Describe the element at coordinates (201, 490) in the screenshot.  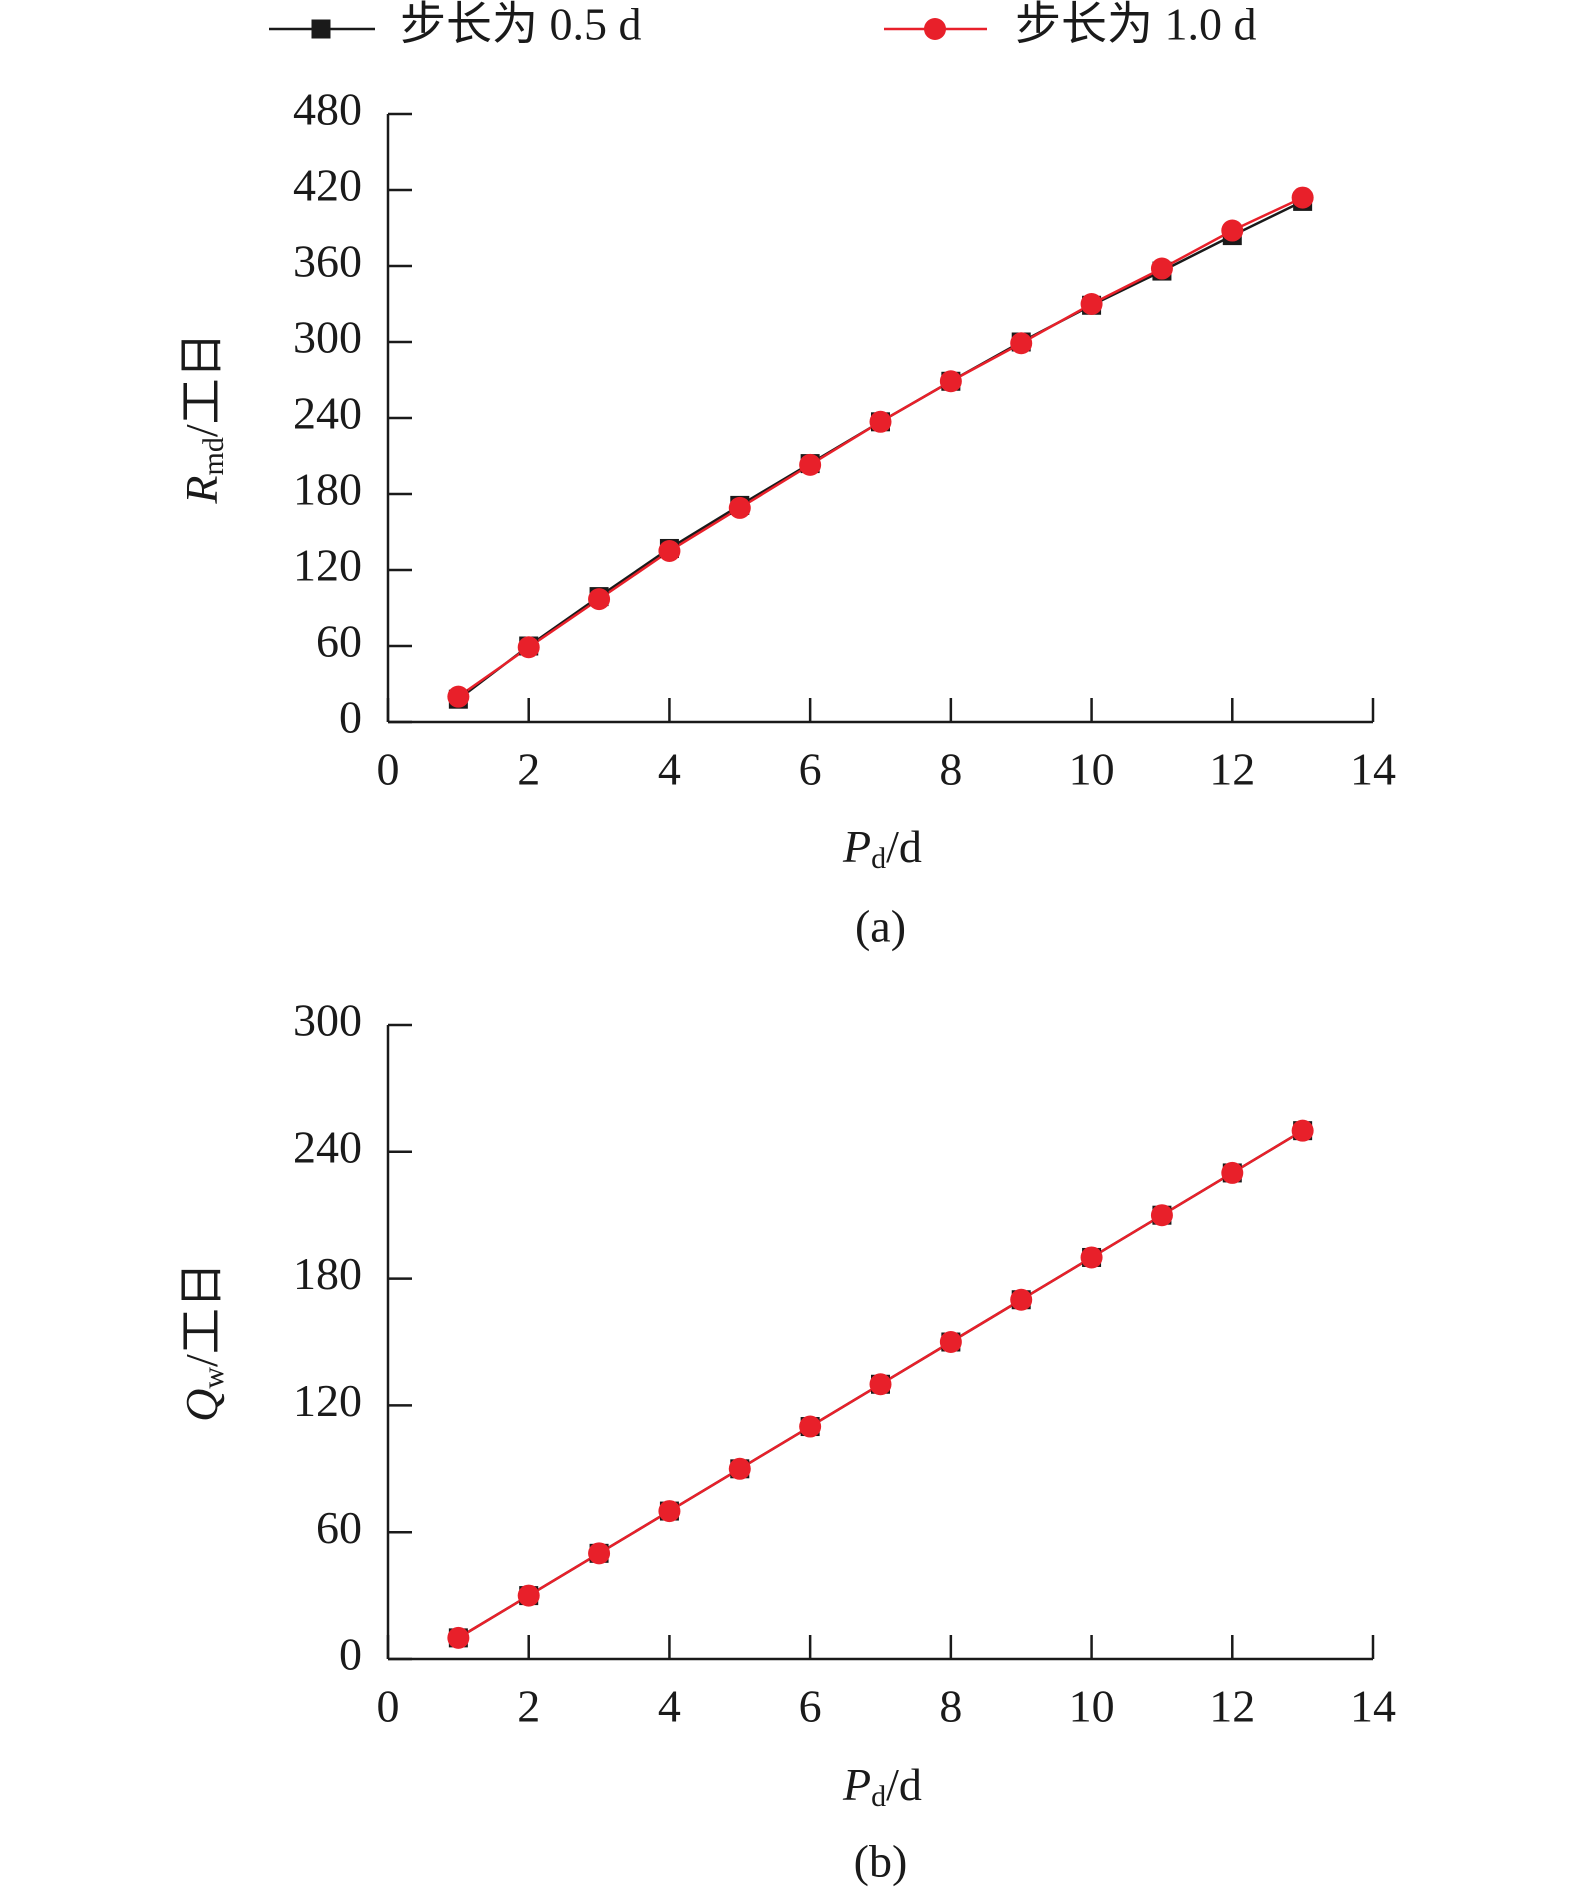
I see `label-symbol: R` at that location.